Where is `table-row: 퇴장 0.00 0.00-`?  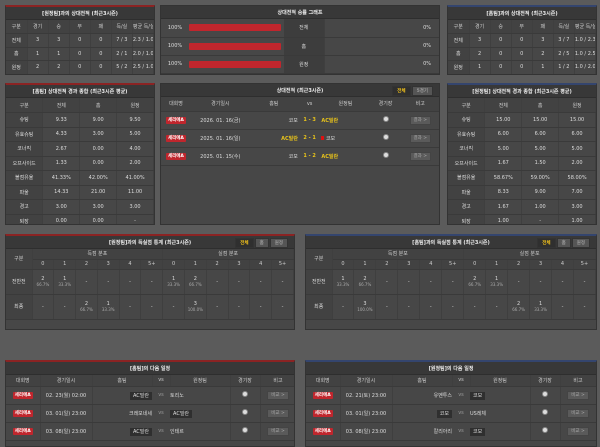
table-row: 퇴장 0.00 0.00- is located at coordinates (80, 219).